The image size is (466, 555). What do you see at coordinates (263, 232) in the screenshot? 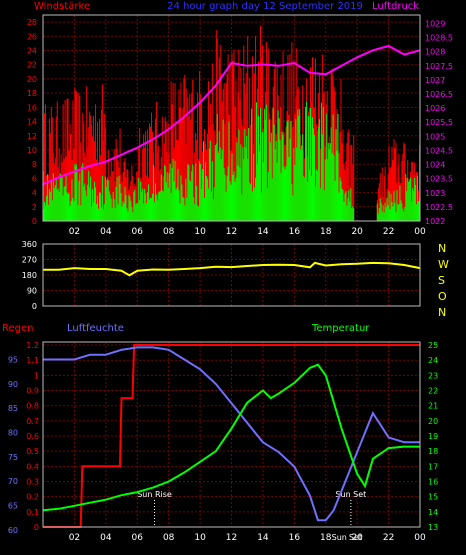
I see `wind-x-tick-label: 14` at bounding box center [263, 232].